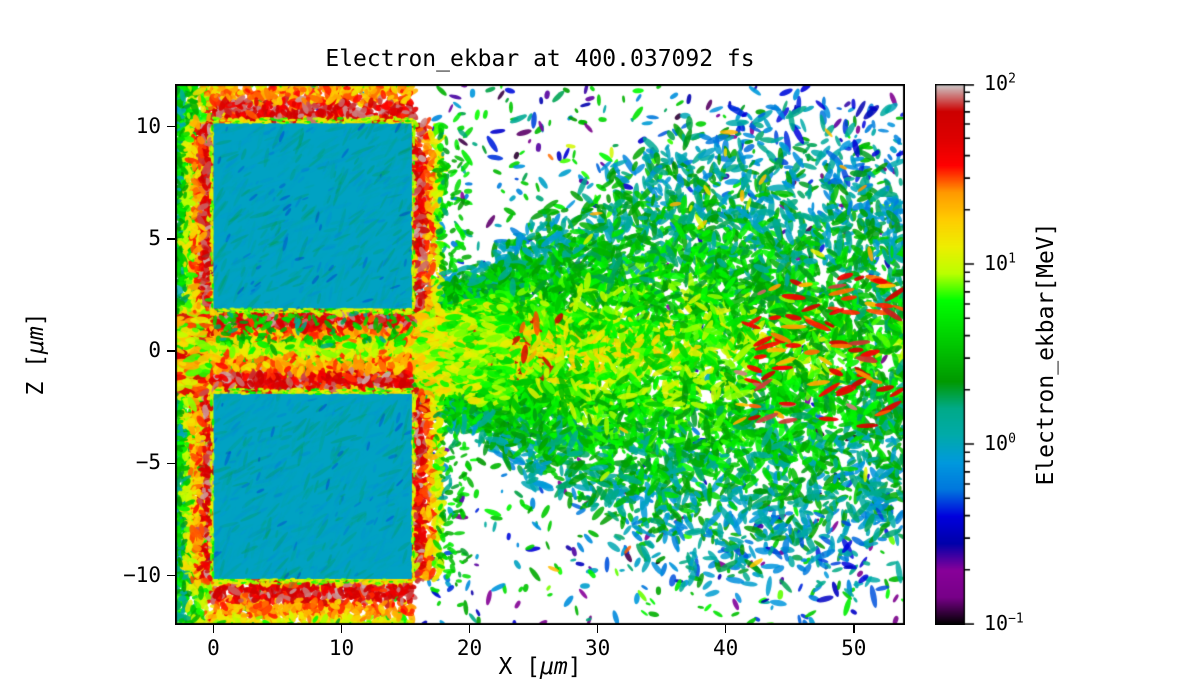  I want to click on y-axis-label: Z [μm], so click(36, 353).